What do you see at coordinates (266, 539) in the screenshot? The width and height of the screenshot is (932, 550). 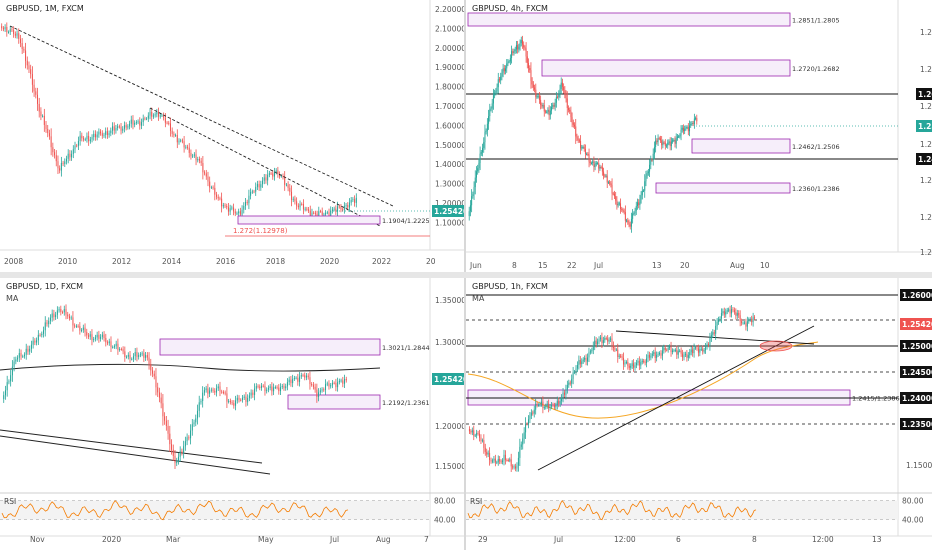 I see `x-tick-label: May` at bounding box center [266, 539].